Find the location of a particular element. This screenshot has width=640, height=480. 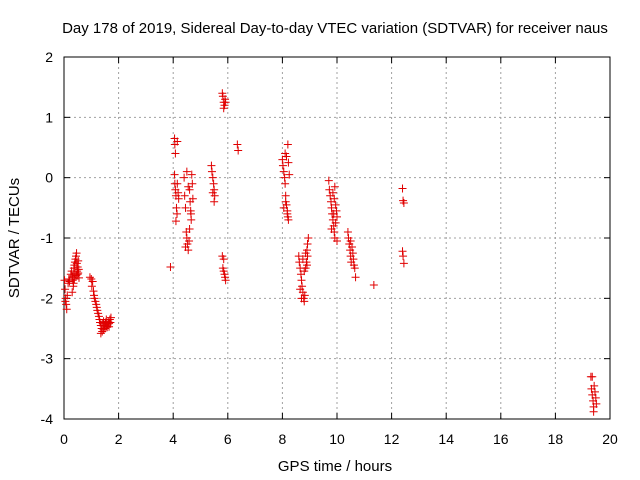

x-tick-label: 2 is located at coordinates (119, 439).